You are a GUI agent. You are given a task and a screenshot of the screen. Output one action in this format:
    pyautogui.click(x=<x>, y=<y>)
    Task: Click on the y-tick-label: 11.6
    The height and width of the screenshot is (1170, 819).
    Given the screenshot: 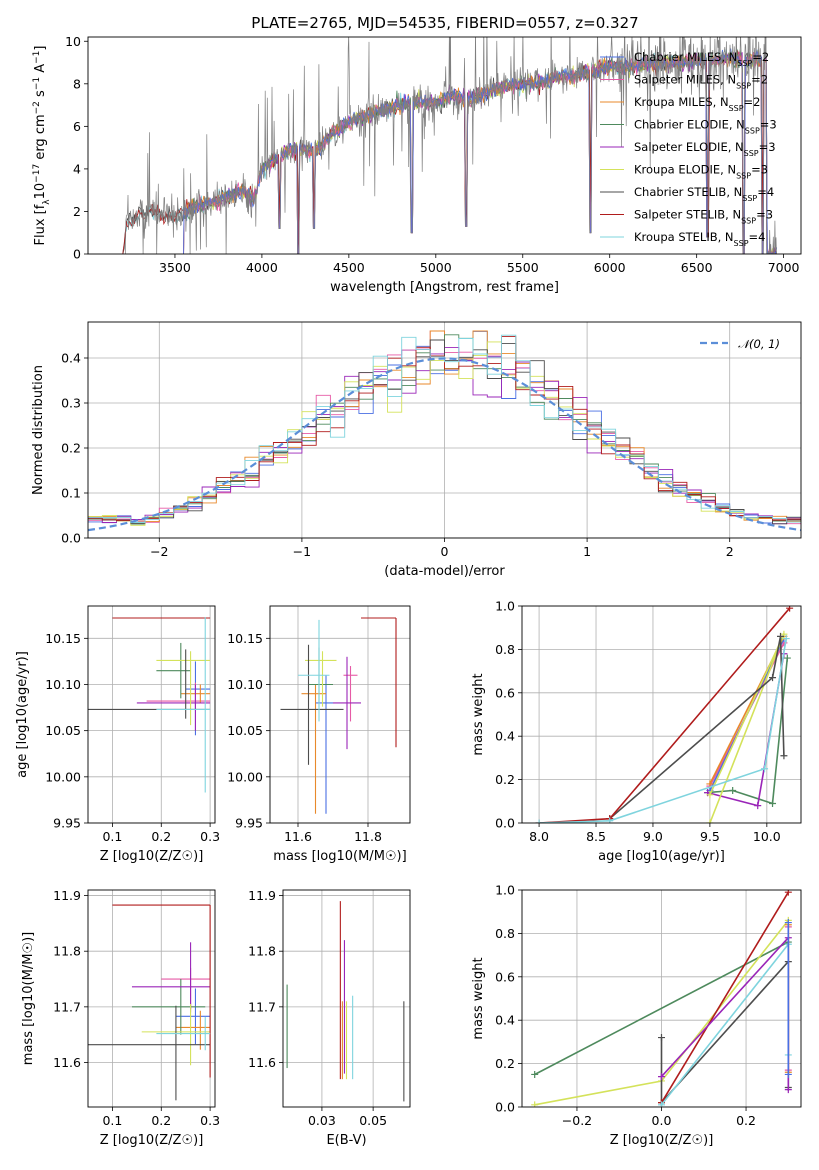 What is the action you would take?
    pyautogui.click(x=67, y=1062)
    